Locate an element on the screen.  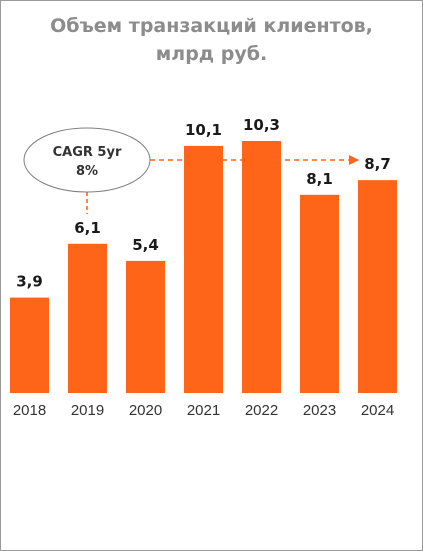
cagr-ellipse is located at coordinates (87, 160).